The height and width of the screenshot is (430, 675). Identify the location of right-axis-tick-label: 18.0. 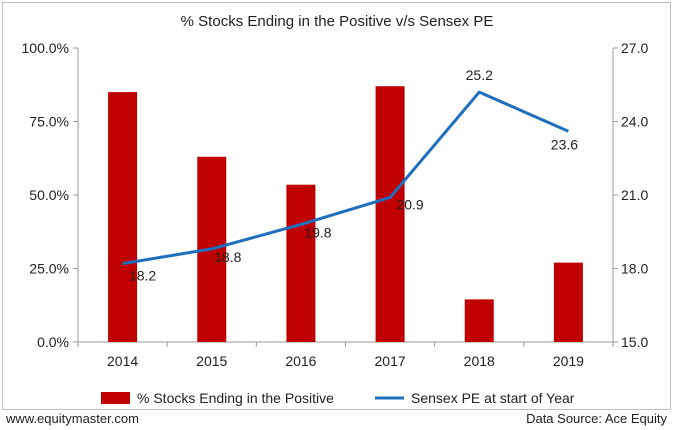
(634, 269).